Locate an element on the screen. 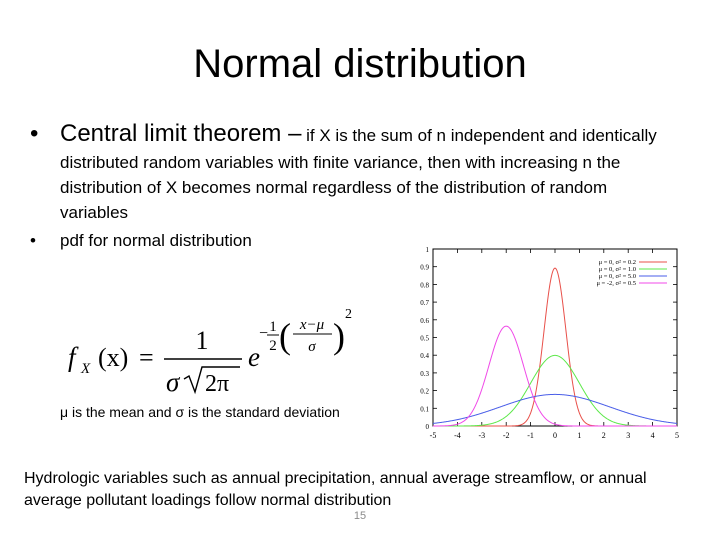 The height and width of the screenshot is (540, 720). legend-label-2: μ = 0, σ² = 1.0 is located at coordinates (617, 269).